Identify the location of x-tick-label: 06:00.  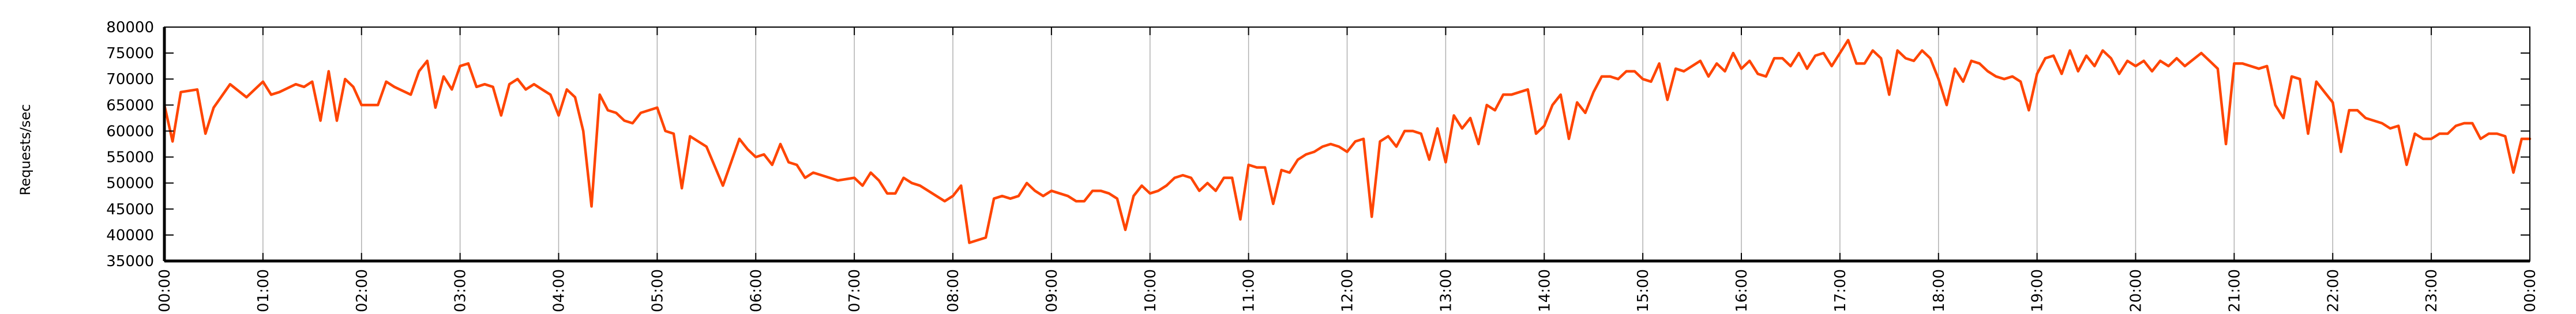
(756, 290).